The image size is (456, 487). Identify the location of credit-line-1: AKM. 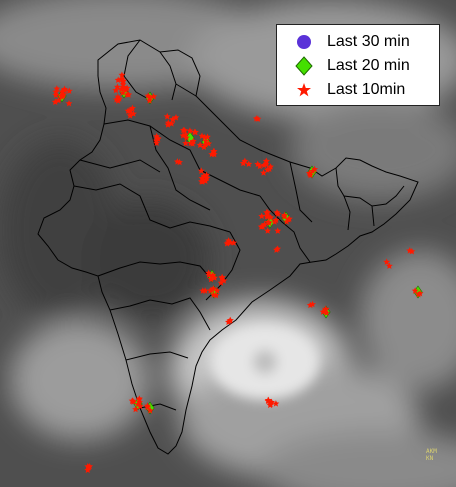
(431, 451).